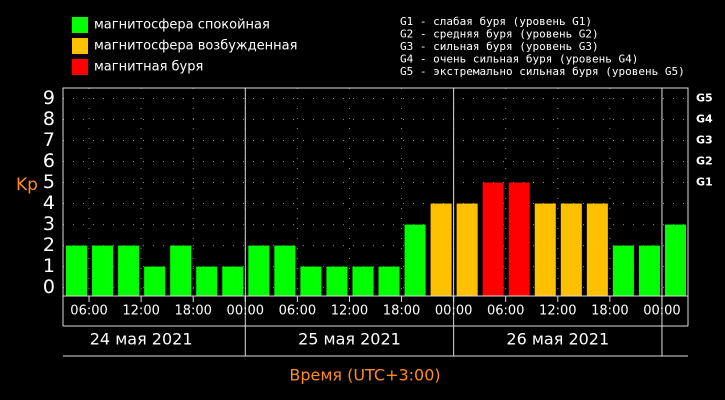  Describe the element at coordinates (49, 224) in the screenshot. I see `y-tick-label: 3` at that location.